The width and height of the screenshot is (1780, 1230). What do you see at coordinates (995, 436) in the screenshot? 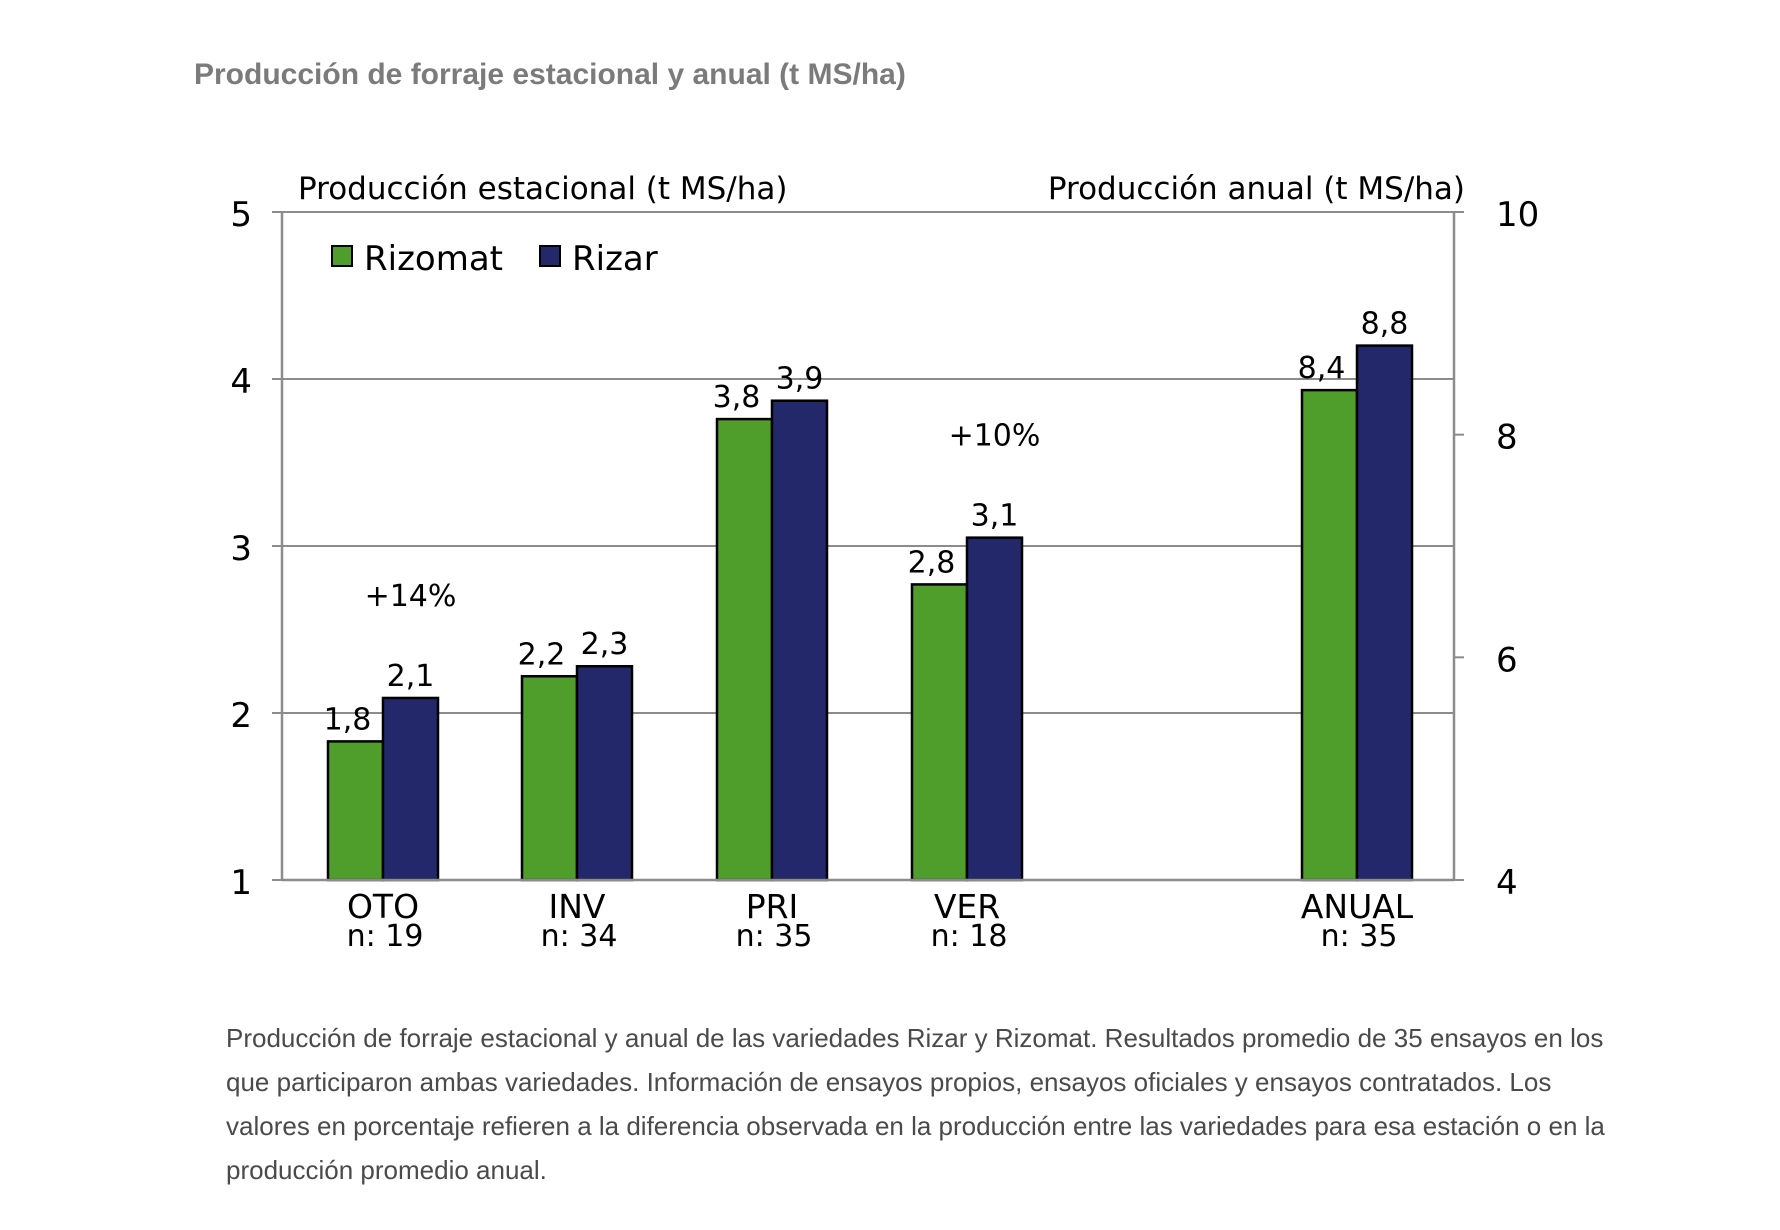
I see `annotation-ver: +10%` at bounding box center [995, 436].